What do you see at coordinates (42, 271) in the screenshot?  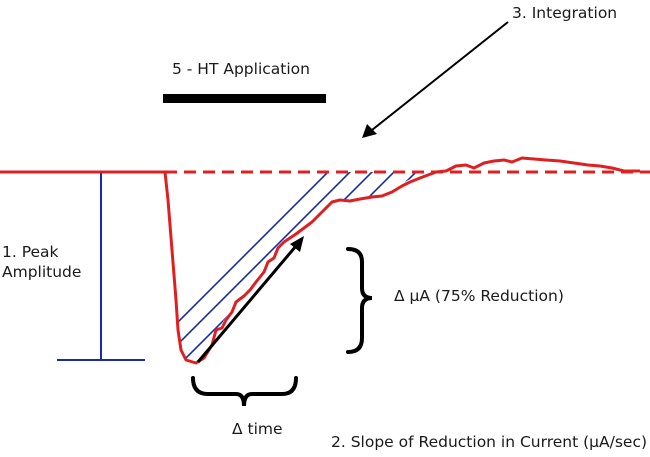 I see `peak-amplitude-line2: Amplitude` at bounding box center [42, 271].